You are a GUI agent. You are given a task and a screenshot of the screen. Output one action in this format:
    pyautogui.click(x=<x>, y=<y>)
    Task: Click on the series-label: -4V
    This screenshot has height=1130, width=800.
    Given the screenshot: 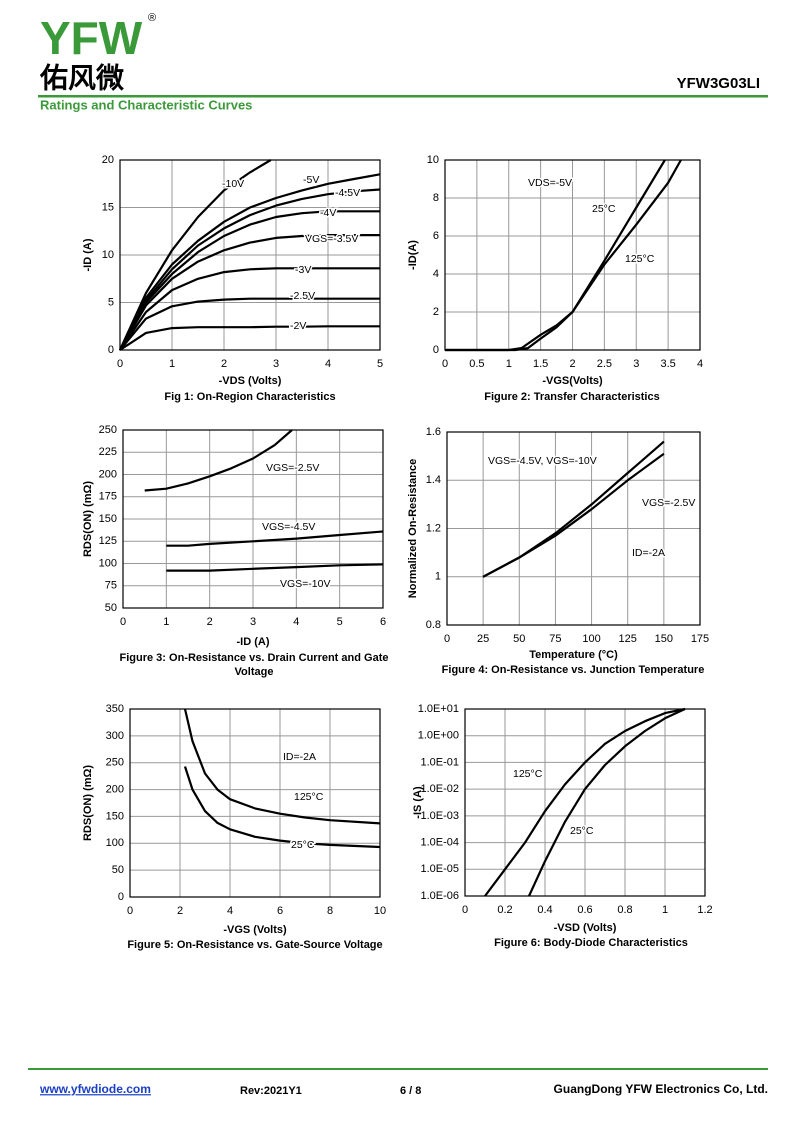 What is the action you would take?
    pyautogui.click(x=328, y=213)
    